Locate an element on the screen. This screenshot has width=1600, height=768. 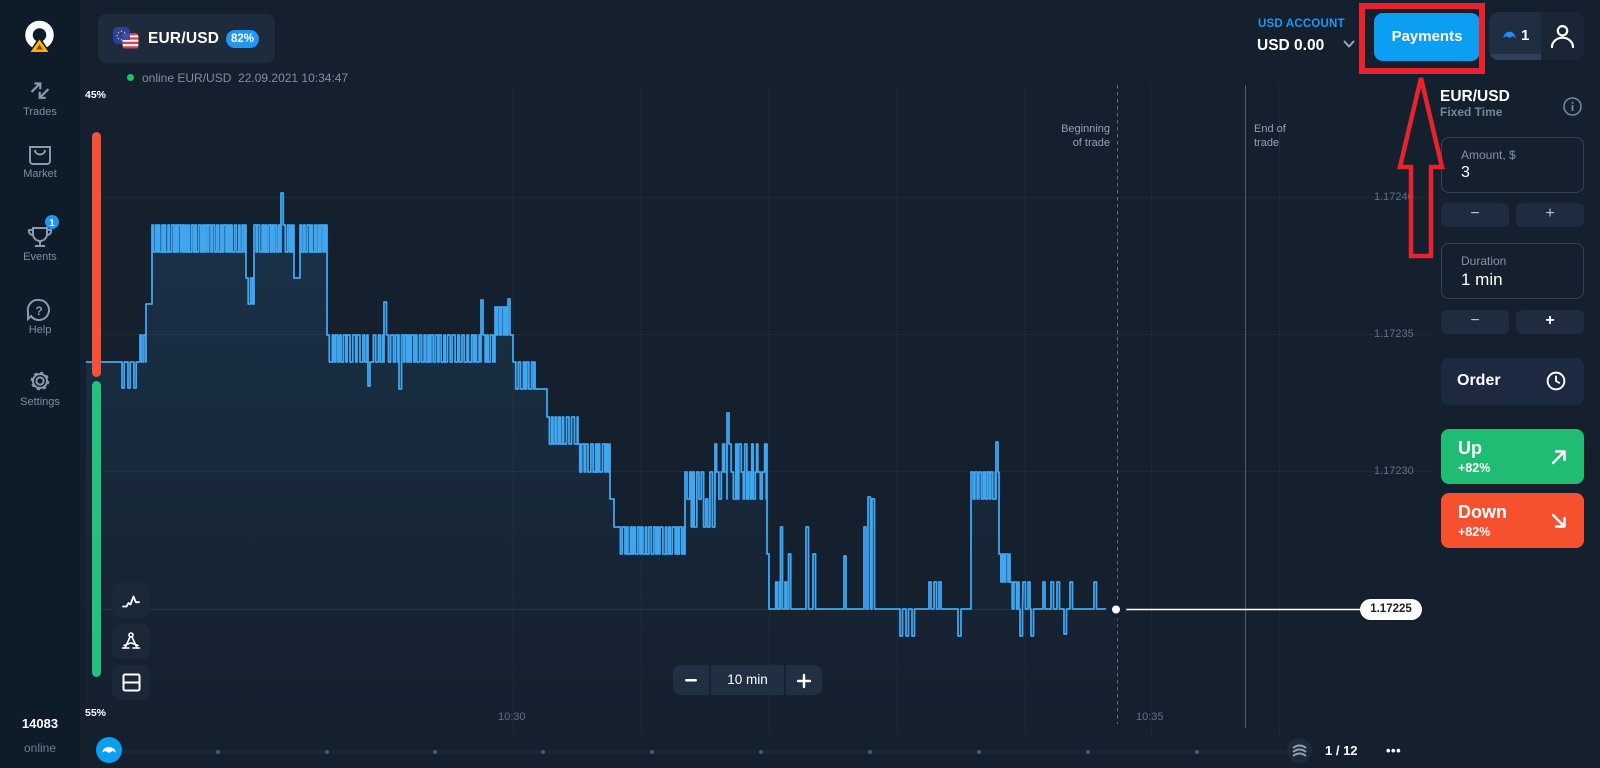
svg-text: 1 is located at coordinates (52, 223).